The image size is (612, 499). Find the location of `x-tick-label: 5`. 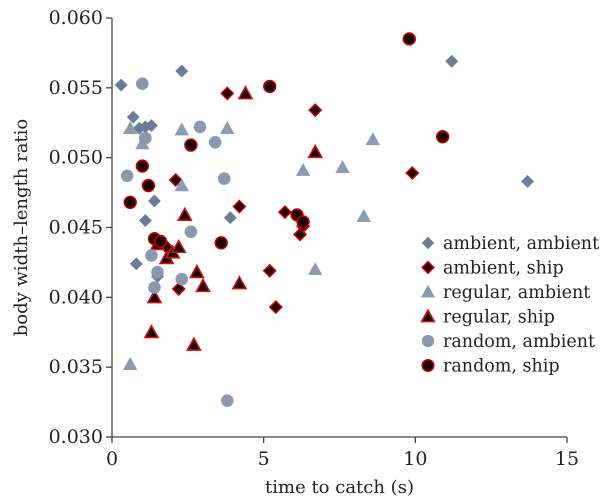

x-tick-label: 5 is located at coordinates (264, 459).